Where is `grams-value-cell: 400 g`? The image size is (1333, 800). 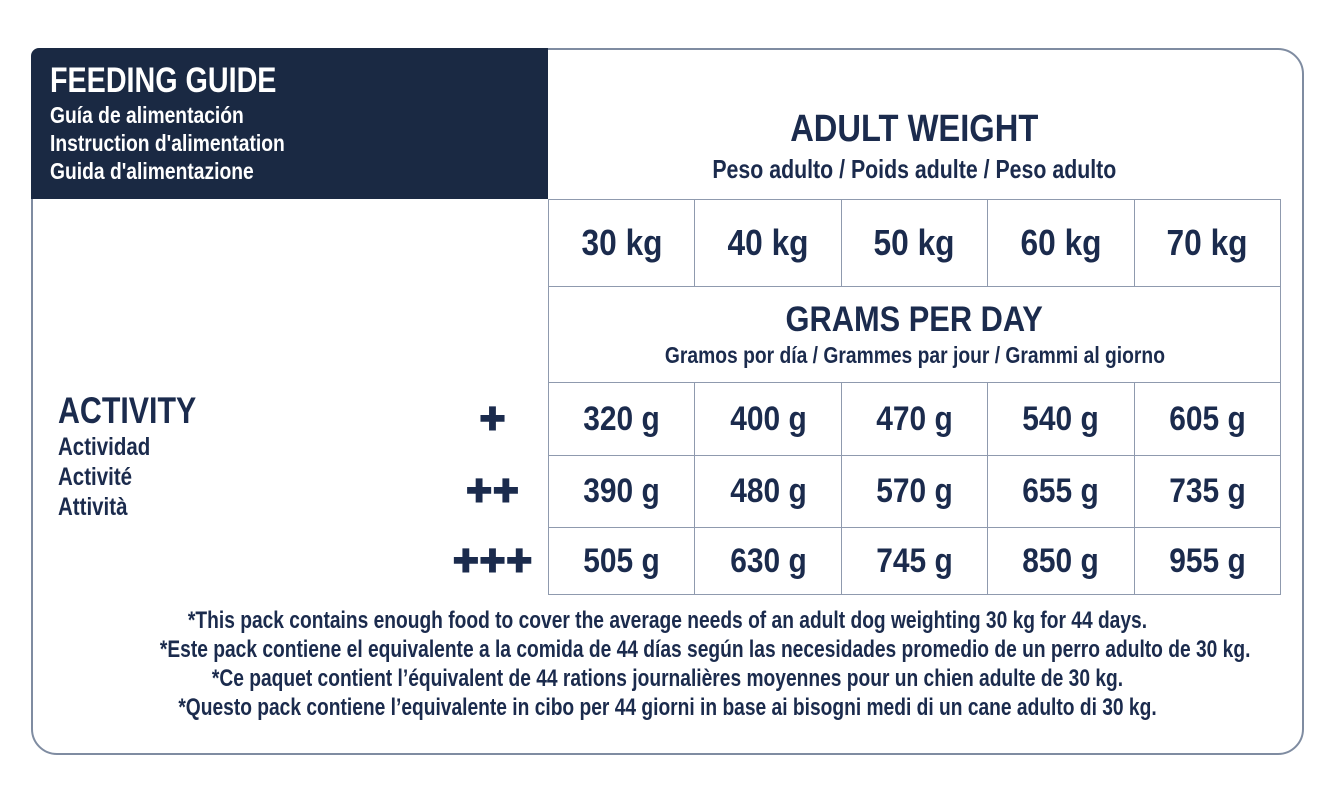 grams-value-cell: 400 g is located at coordinates (767, 419).